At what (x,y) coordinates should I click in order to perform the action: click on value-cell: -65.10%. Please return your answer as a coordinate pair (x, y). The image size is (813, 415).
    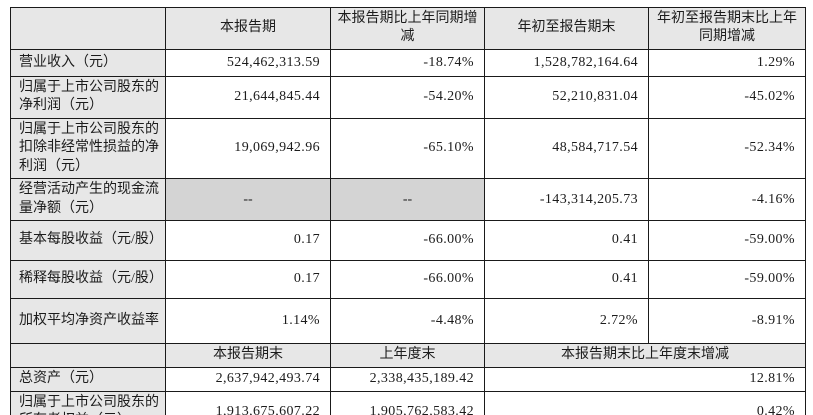
    Looking at the image, I should click on (407, 148).